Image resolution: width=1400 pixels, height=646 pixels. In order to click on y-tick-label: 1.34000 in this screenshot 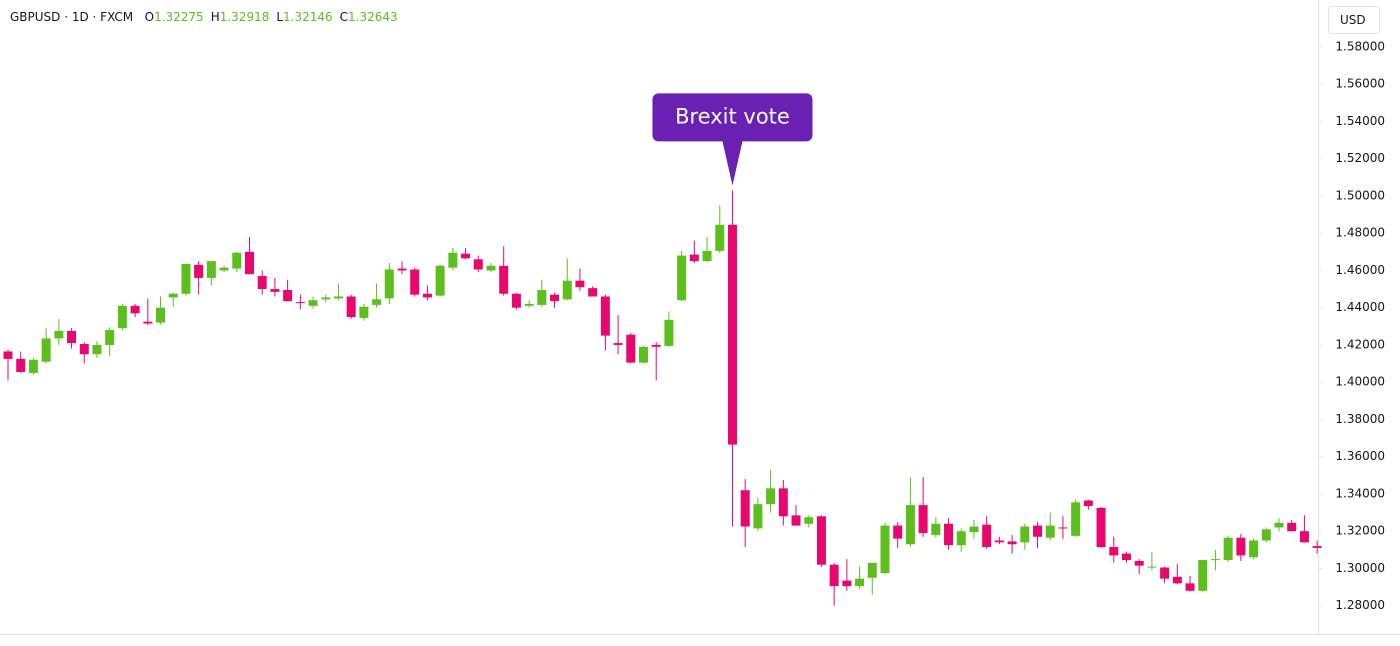, I will do `click(1360, 493)`.